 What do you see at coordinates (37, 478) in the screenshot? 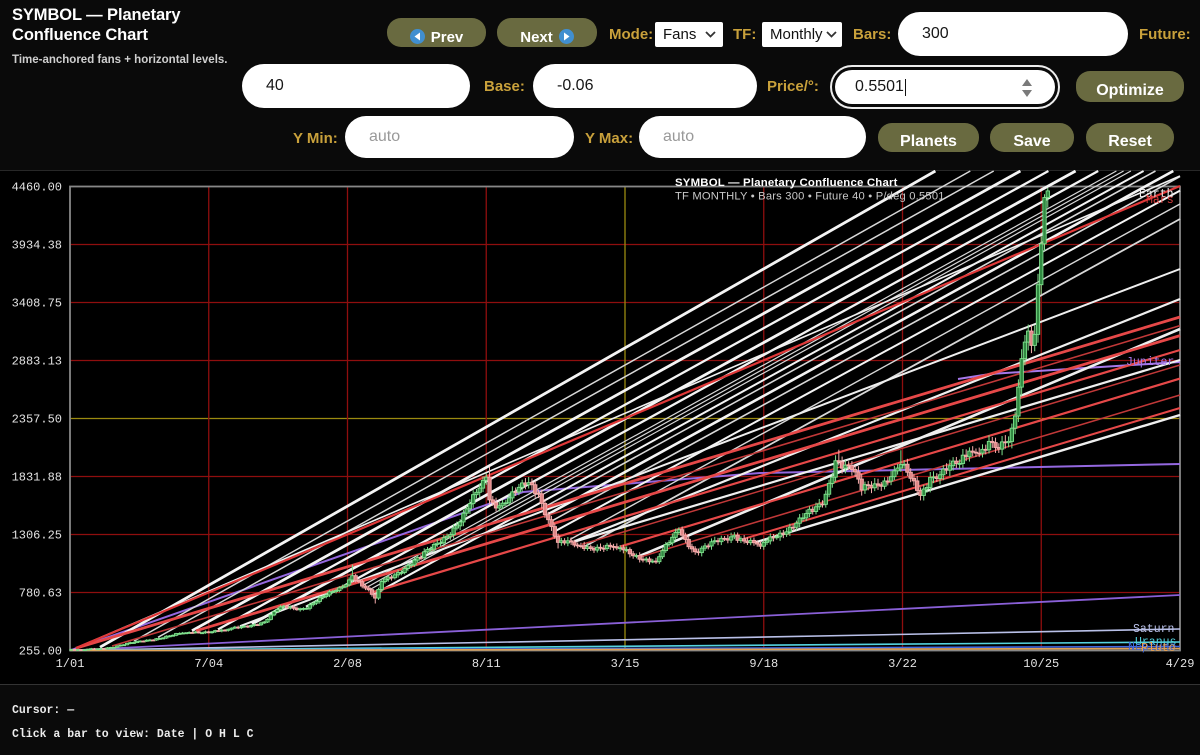
I see `svg-text: 1831.88` at bounding box center [37, 478].